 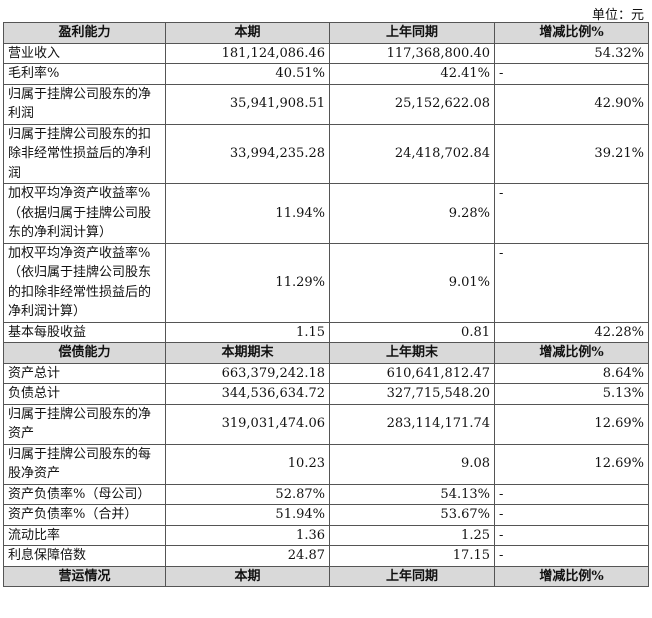 I want to click on prior-value: 54.13%, so click(x=412, y=494).